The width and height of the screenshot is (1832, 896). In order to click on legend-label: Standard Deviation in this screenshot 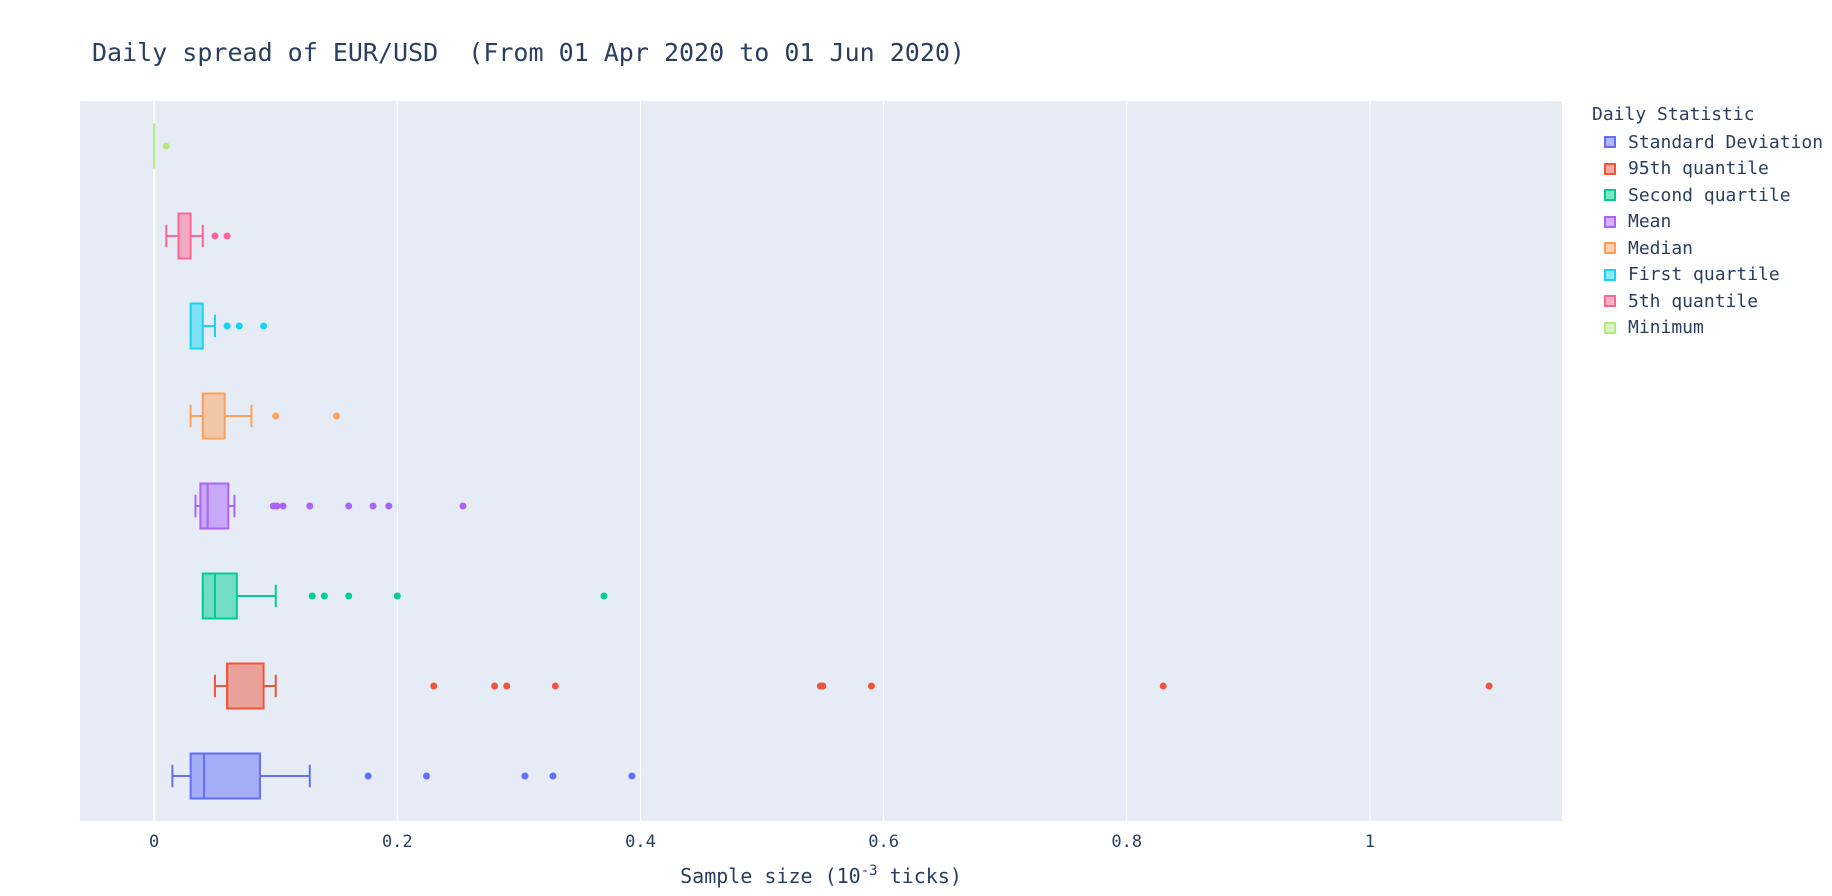, I will do `click(1726, 142)`.